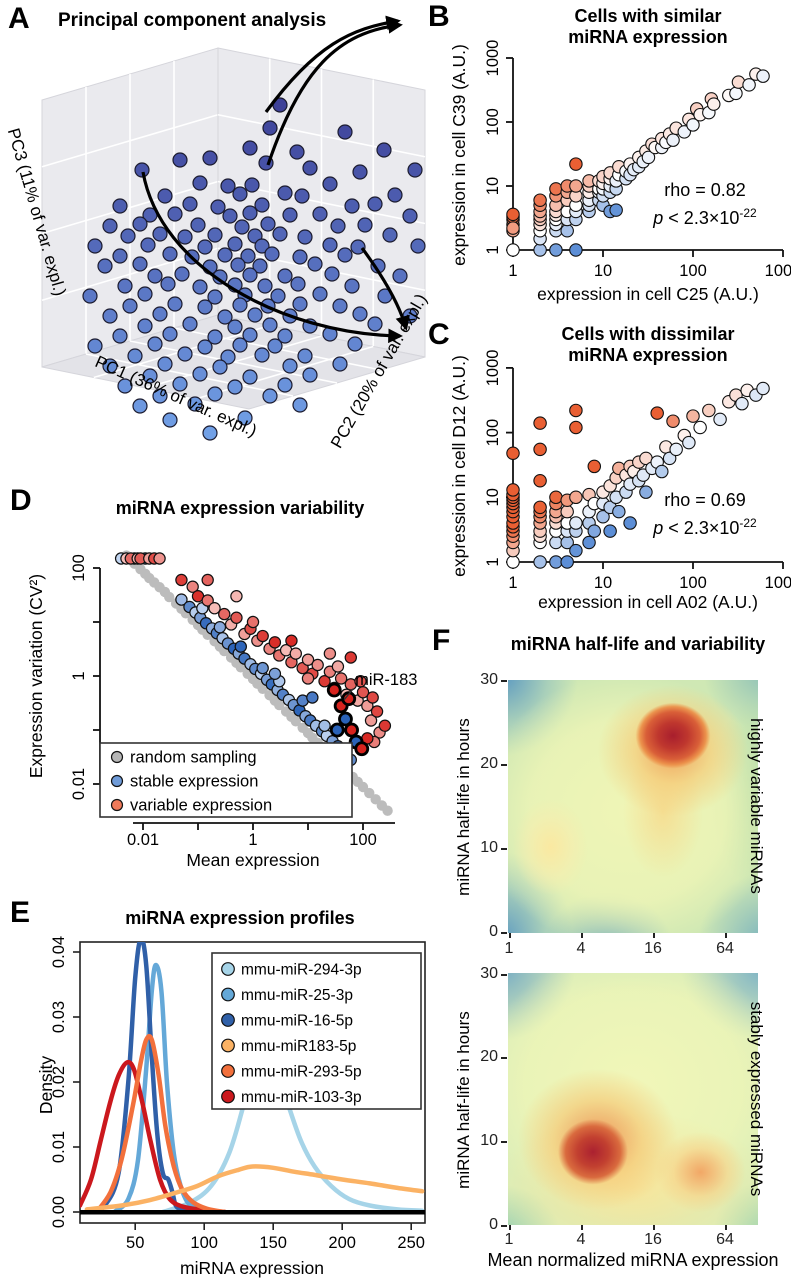 The image size is (791, 1280). I want to click on panel-b-letter: B, so click(439, 16).